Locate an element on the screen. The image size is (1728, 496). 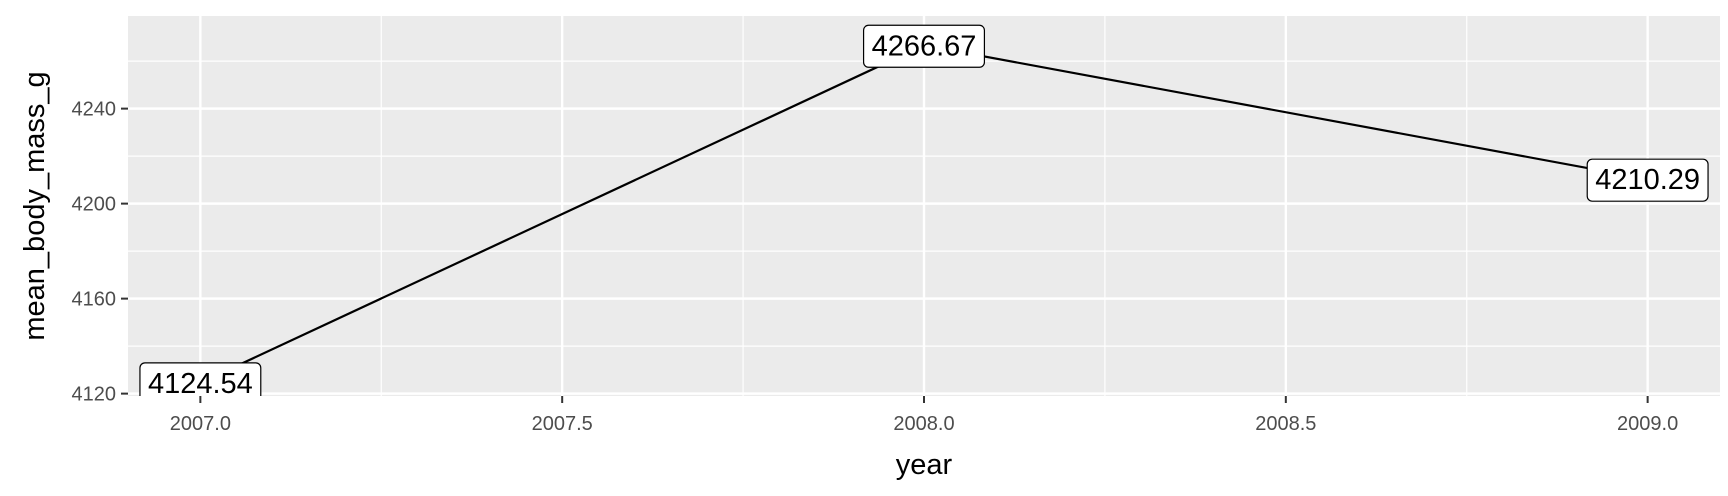
y-axis-tick-labels: 4120 4160 4200 4240 is located at coordinates (94, 252).